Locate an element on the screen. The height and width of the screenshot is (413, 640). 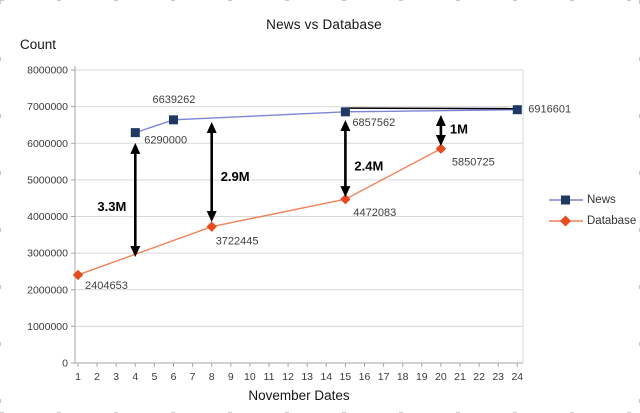
database-data-label: 4472083 is located at coordinates (374, 213).